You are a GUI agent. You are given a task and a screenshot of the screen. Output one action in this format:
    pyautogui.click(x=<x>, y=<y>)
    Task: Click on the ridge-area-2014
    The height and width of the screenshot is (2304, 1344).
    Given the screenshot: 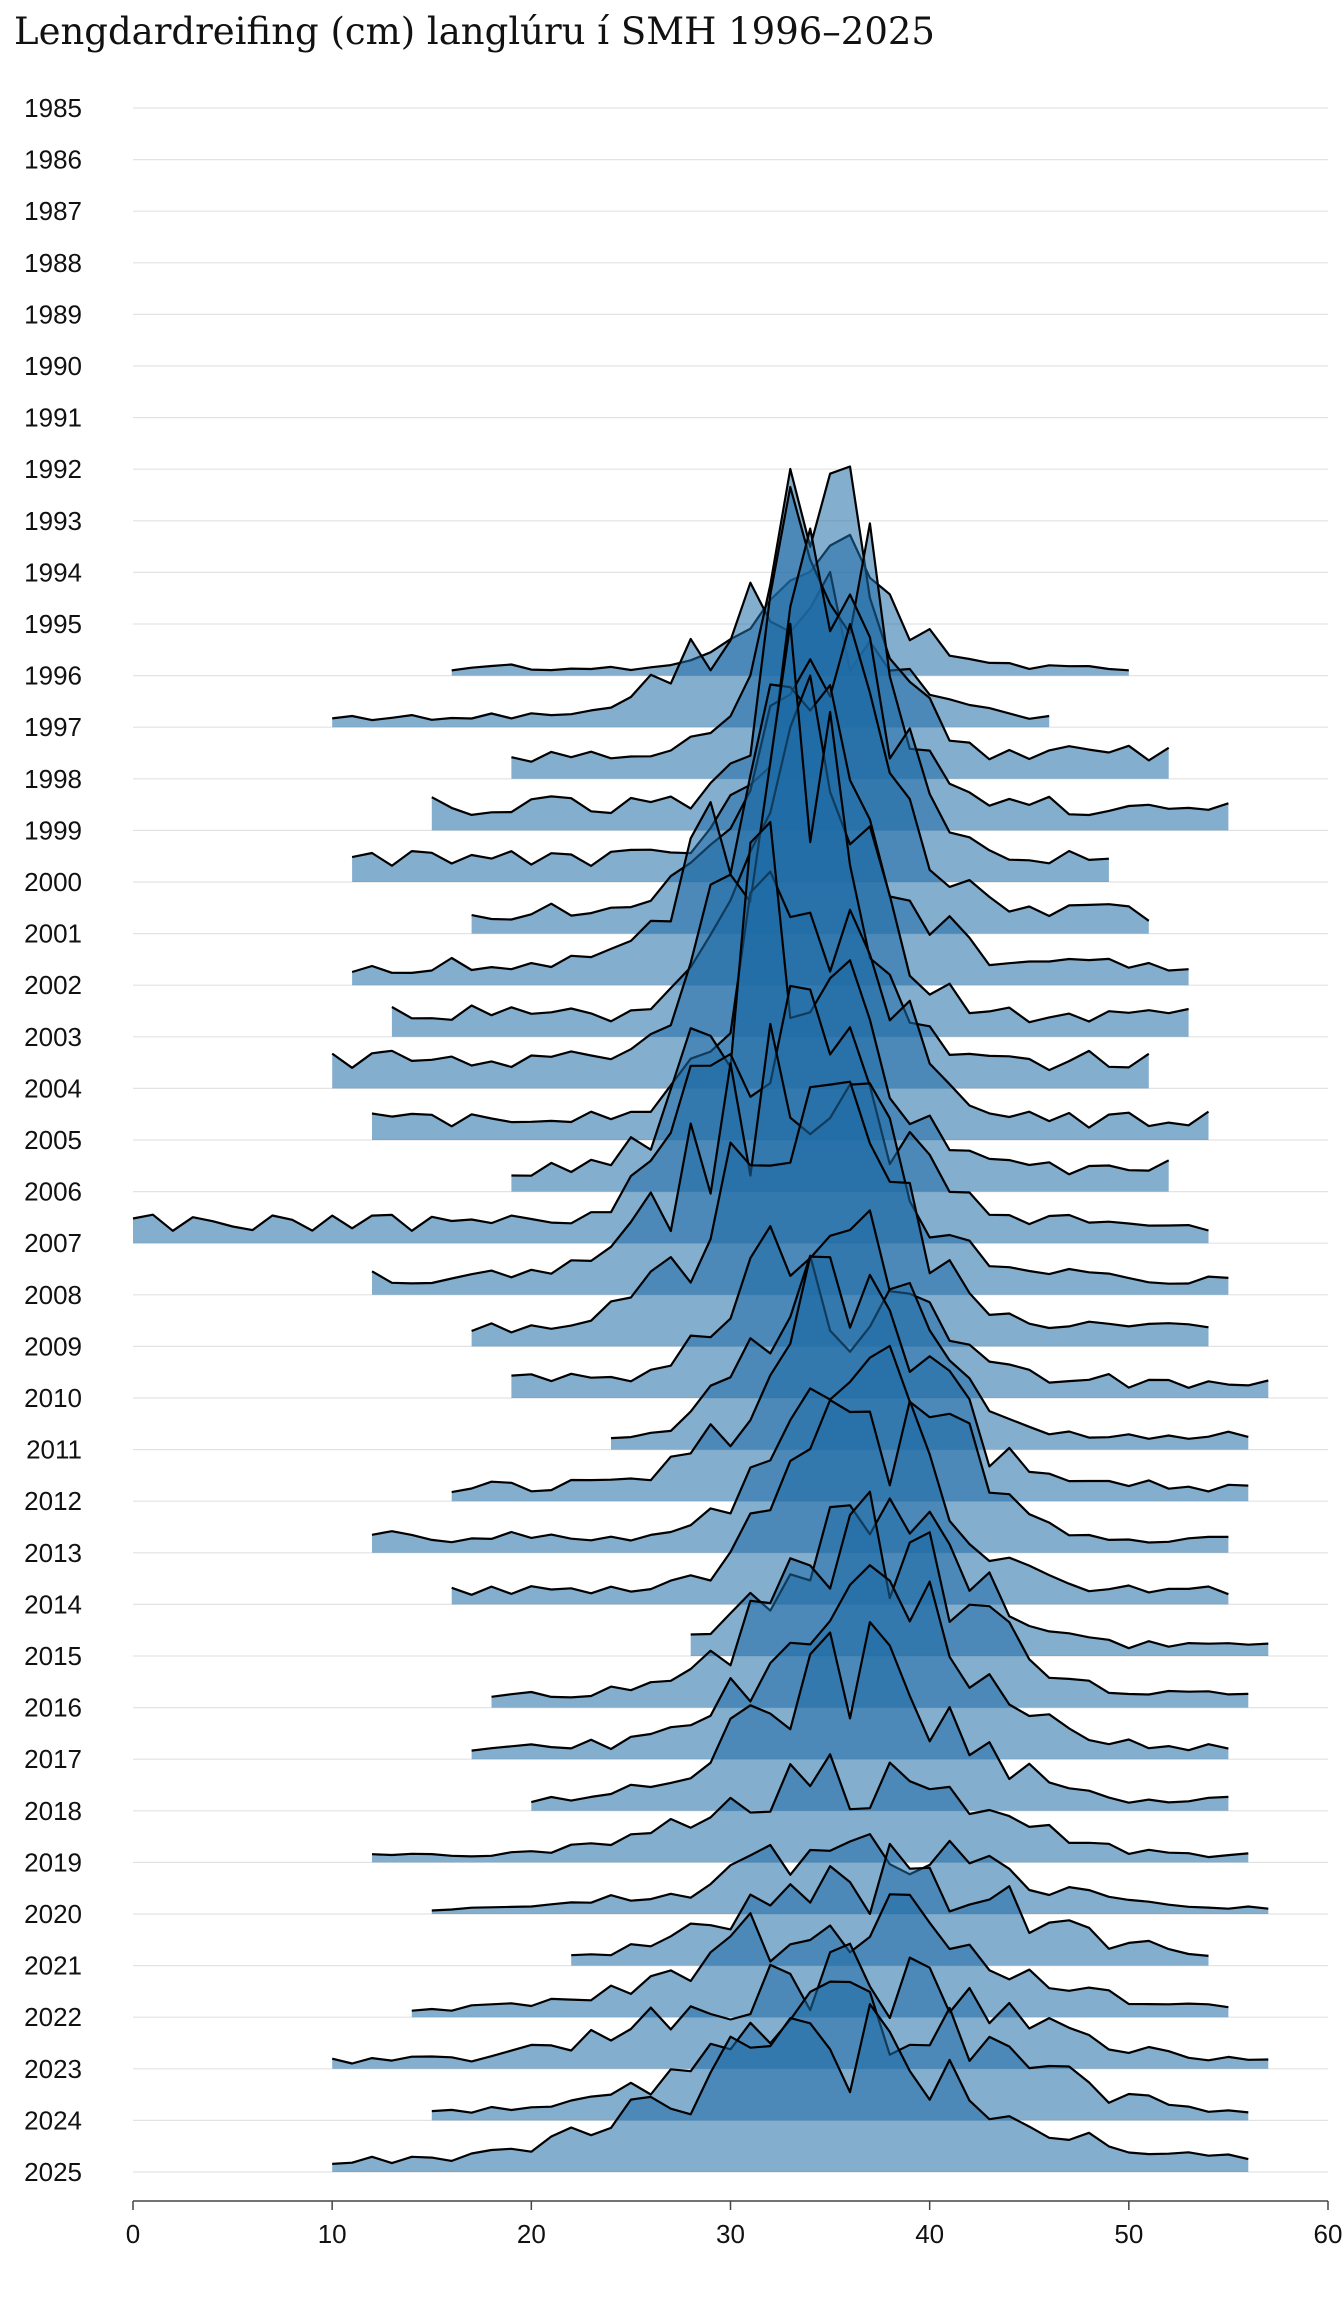 What is the action you would take?
    pyautogui.click(x=840, y=1502)
    